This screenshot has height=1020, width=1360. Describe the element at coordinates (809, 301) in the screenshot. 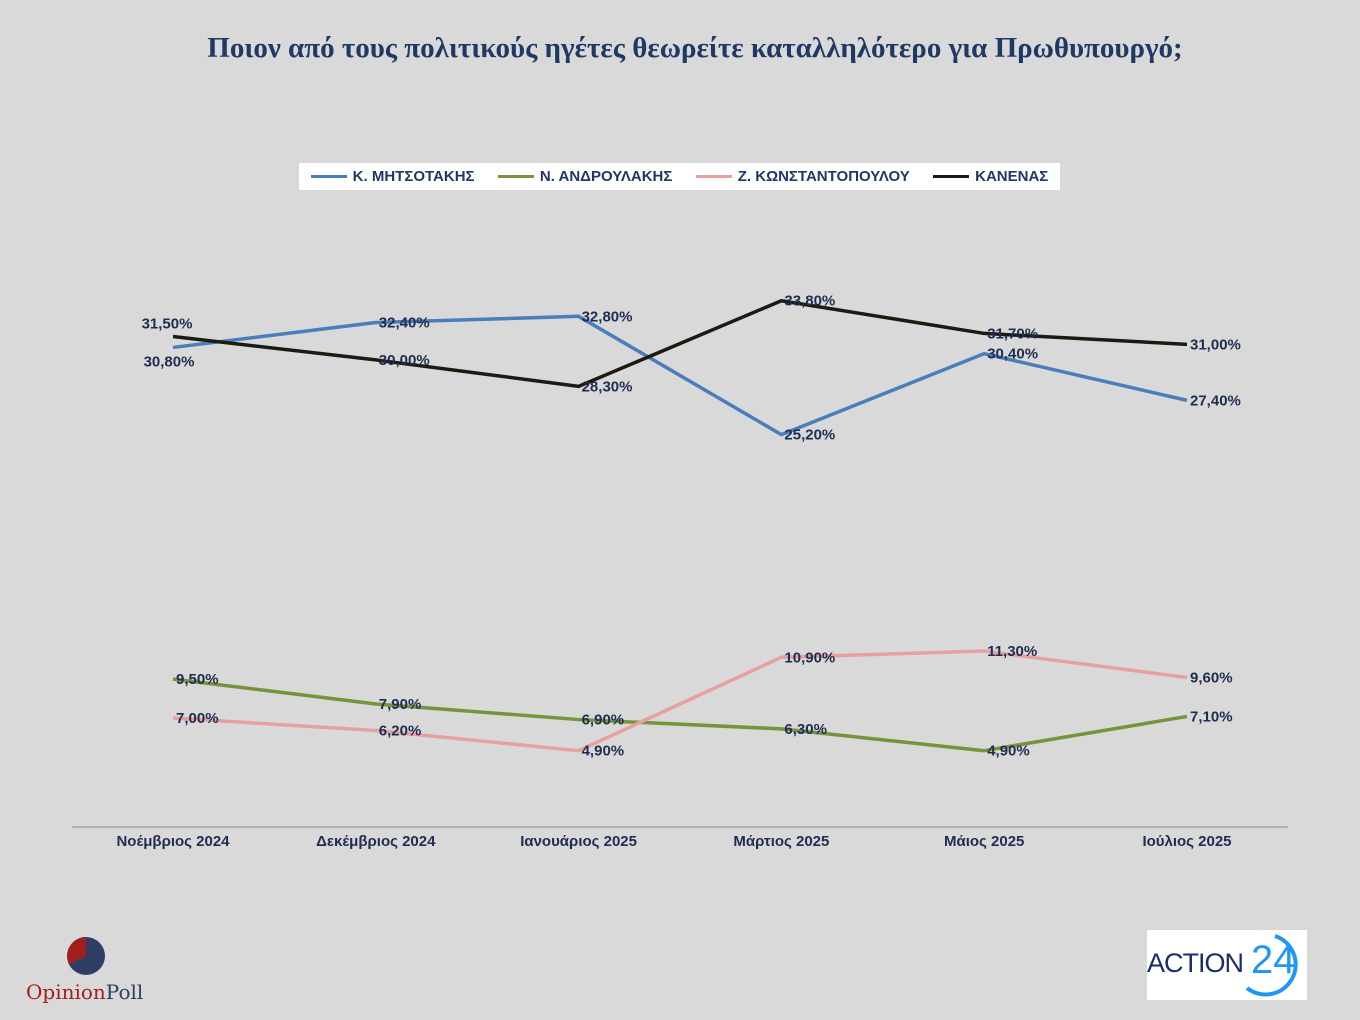

I see `data-label: 33,80%` at that location.